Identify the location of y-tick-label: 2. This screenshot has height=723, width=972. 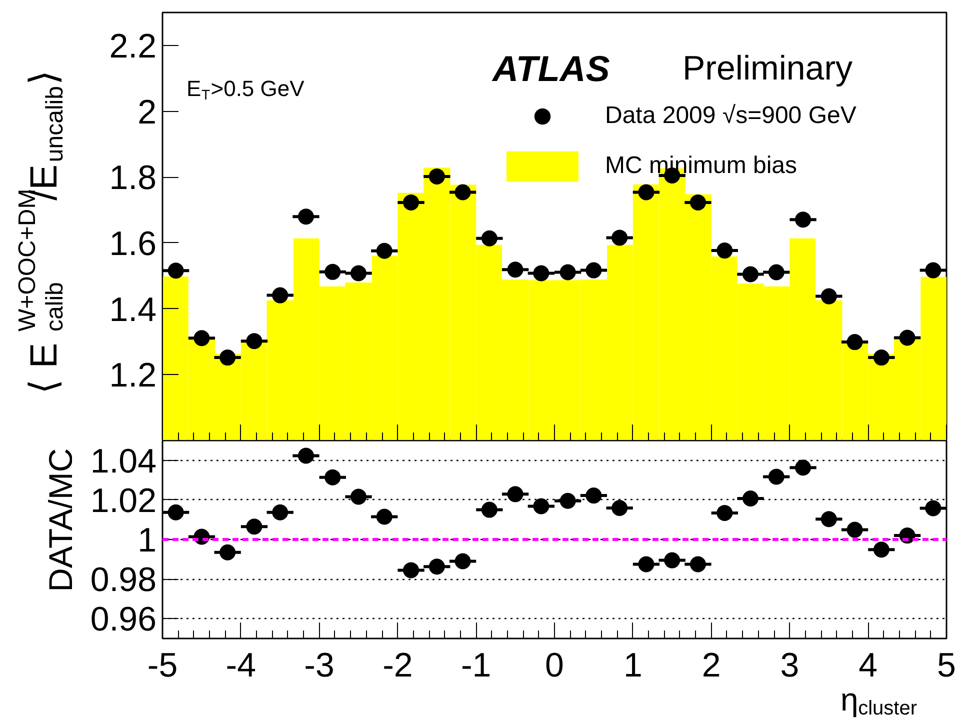
(147, 112).